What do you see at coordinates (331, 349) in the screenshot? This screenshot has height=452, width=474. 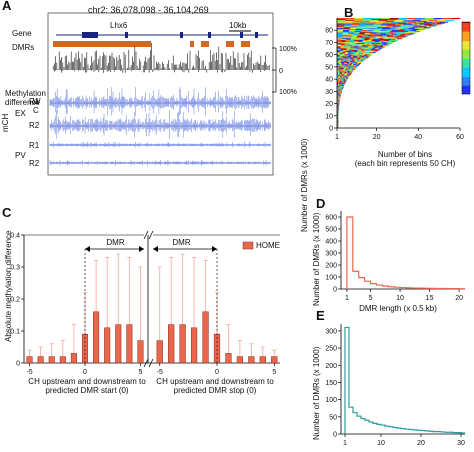 I see `panel-e-ytick-label-5: 250` at bounding box center [331, 349].